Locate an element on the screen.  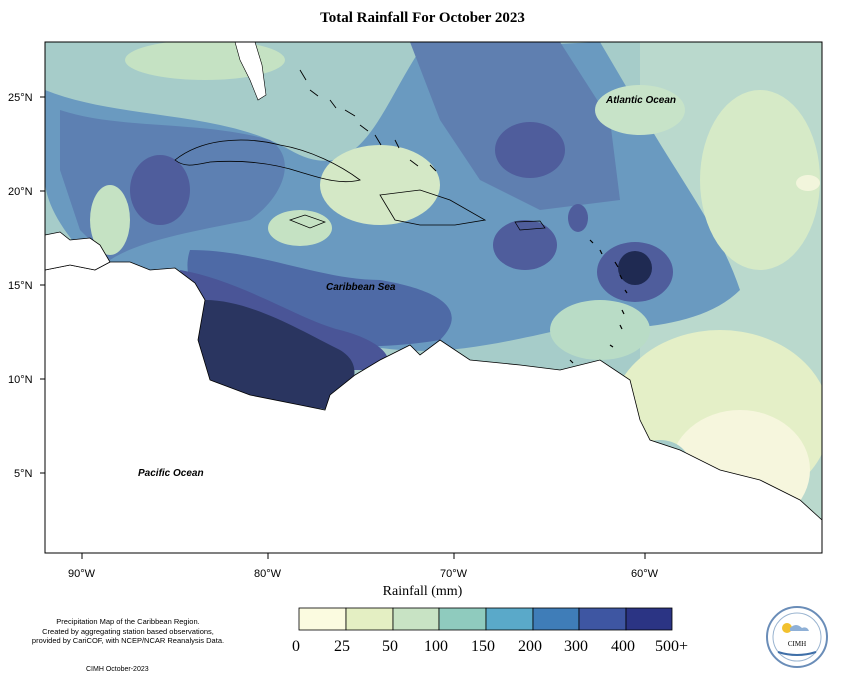
legend-tick-150: 150 is located at coordinates (483, 646).